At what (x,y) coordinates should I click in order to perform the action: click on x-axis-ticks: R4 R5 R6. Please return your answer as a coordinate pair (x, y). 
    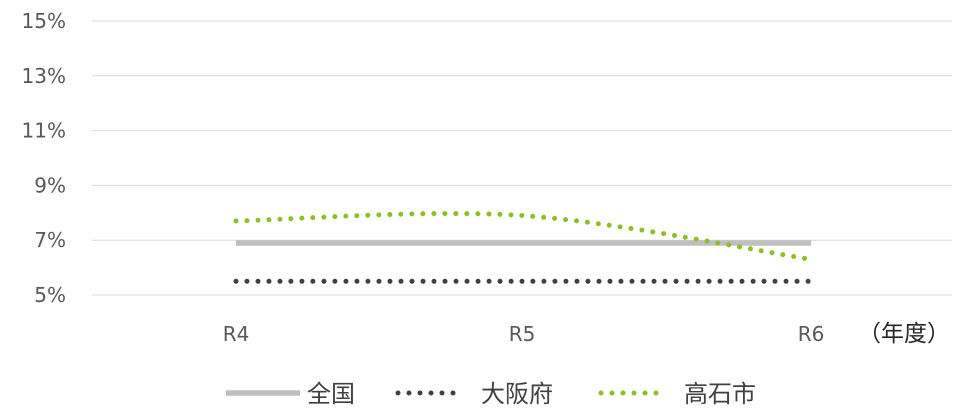
    Looking at the image, I should click on (524, 334).